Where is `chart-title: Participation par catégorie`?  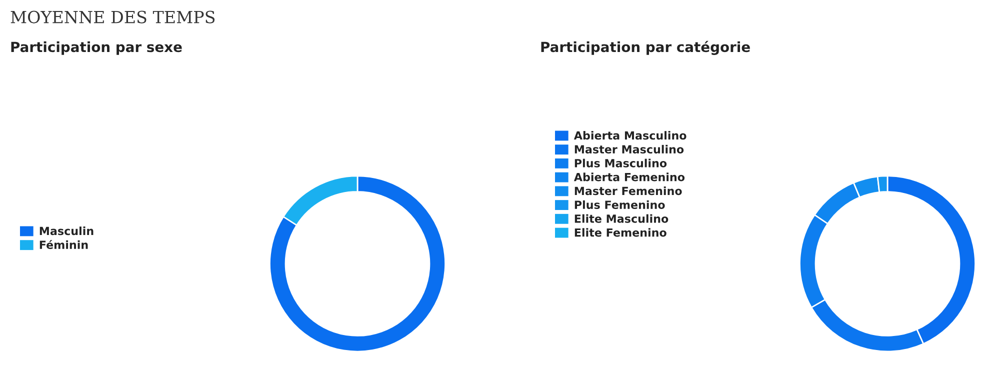
chart-title: Participation par catégorie is located at coordinates (645, 47).